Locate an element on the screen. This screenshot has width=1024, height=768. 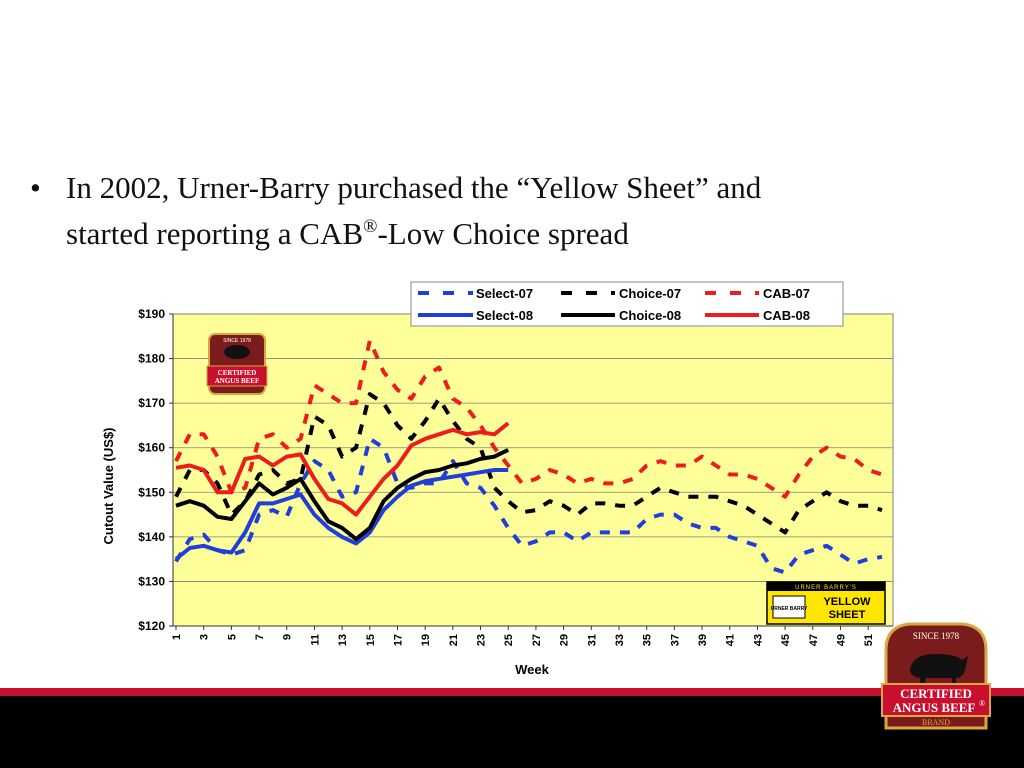
cab-small-since: SINCE 1978 is located at coordinates (237, 341).